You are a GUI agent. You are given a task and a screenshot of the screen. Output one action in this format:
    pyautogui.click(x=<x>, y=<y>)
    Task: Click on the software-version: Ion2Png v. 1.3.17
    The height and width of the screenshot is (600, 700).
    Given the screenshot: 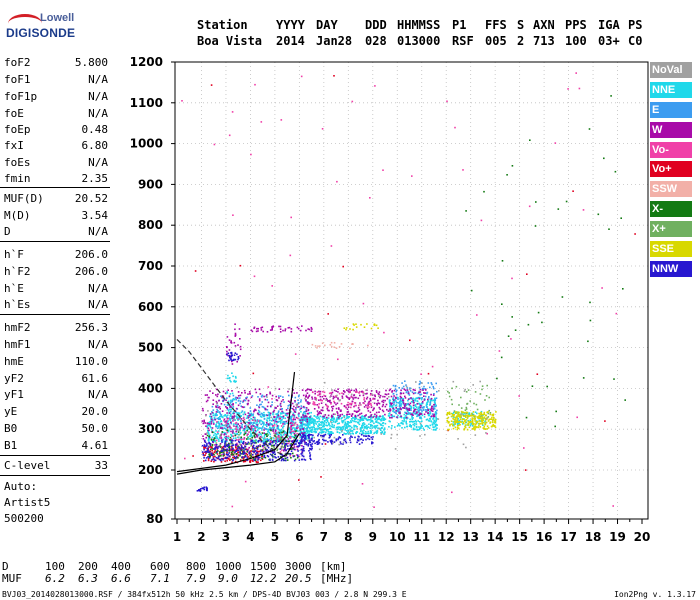 What is the action you would take?
    pyautogui.click(x=655, y=594)
    